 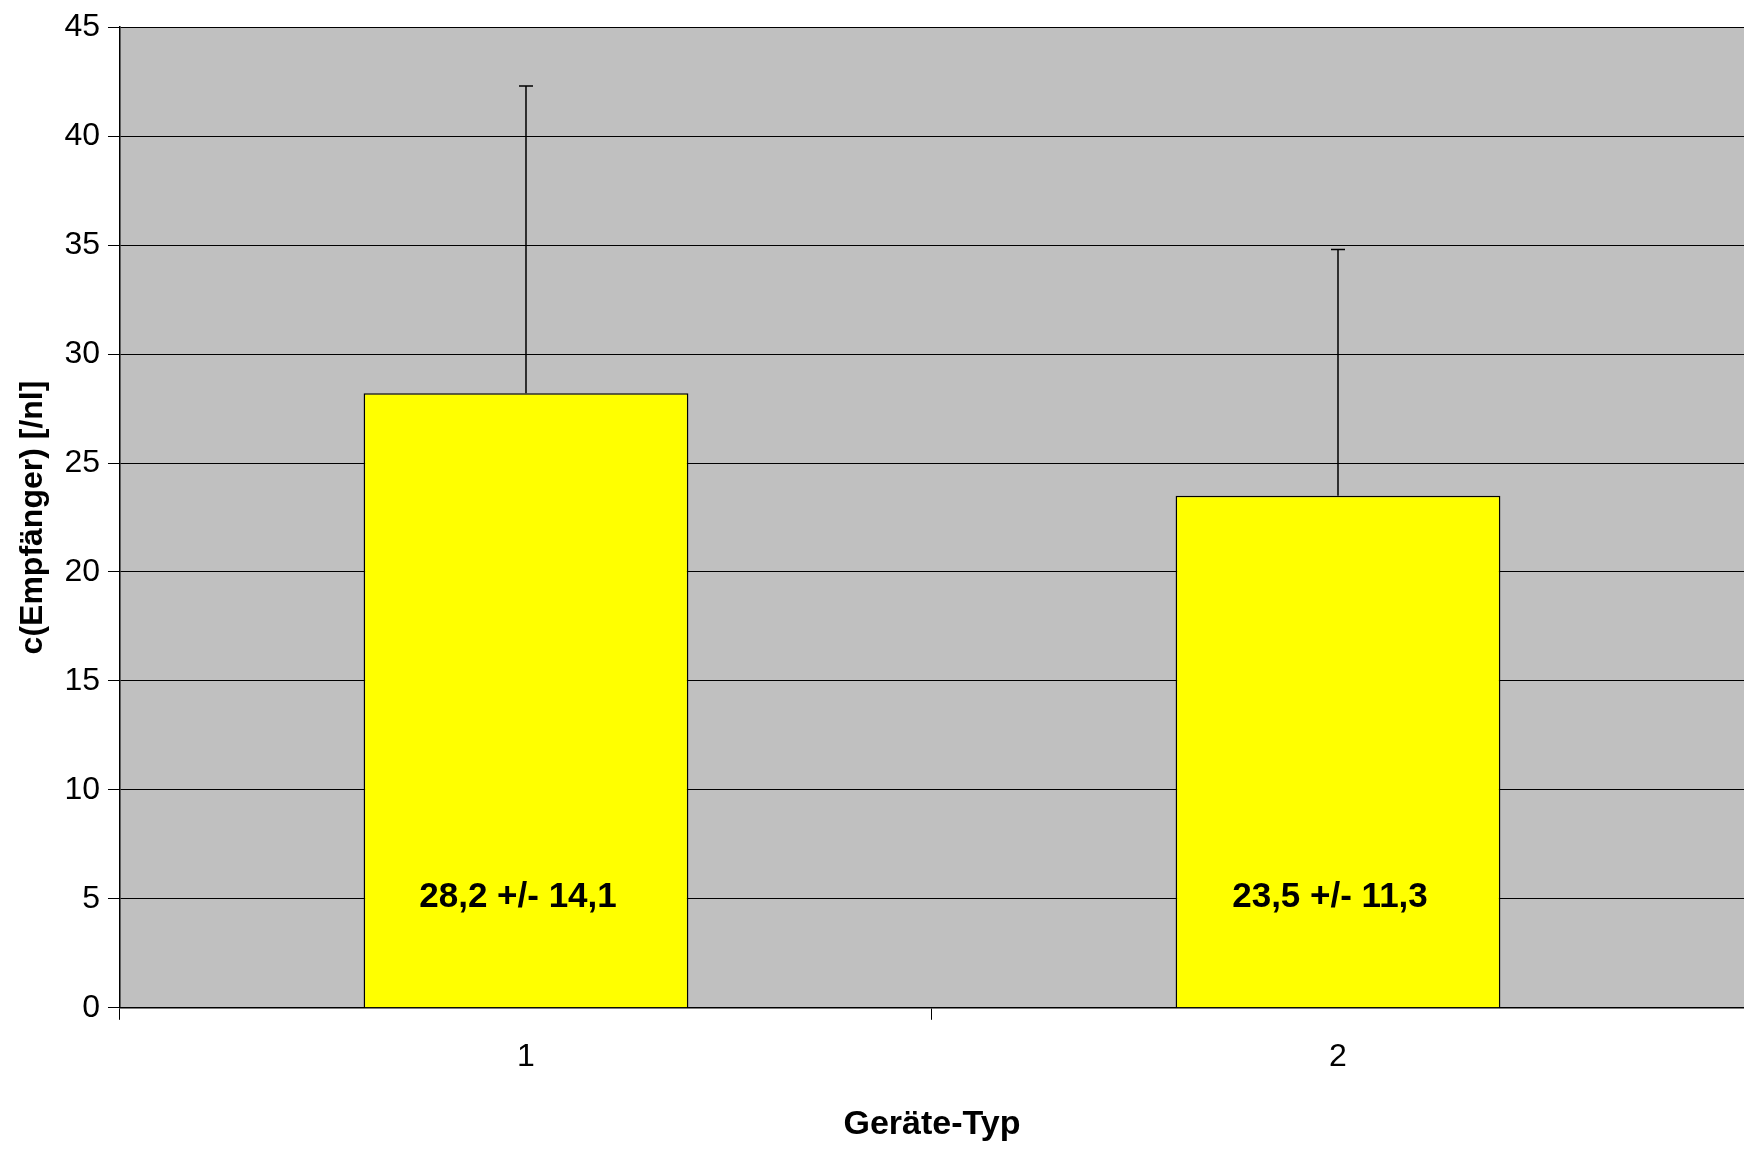 I want to click on y-tick-label: 45, so click(x=82, y=25).